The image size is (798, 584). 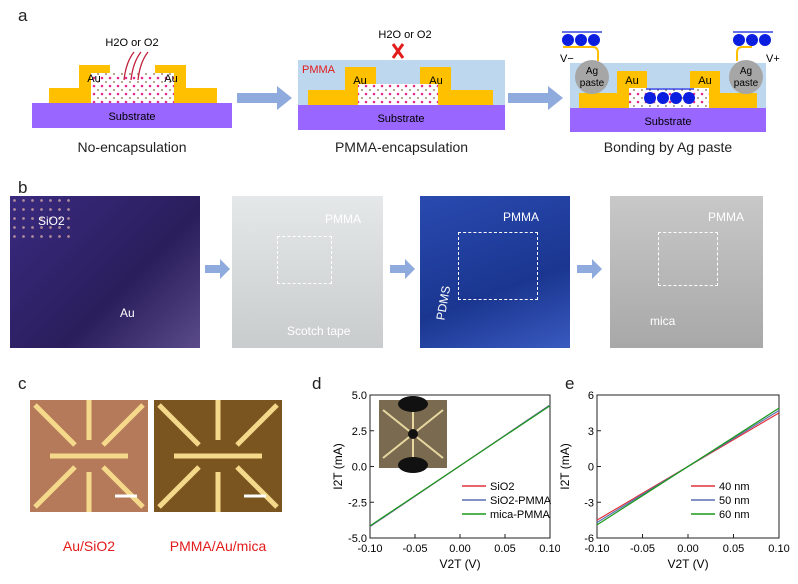 I want to click on y-tick-label: -3, so click(x=589, y=503).